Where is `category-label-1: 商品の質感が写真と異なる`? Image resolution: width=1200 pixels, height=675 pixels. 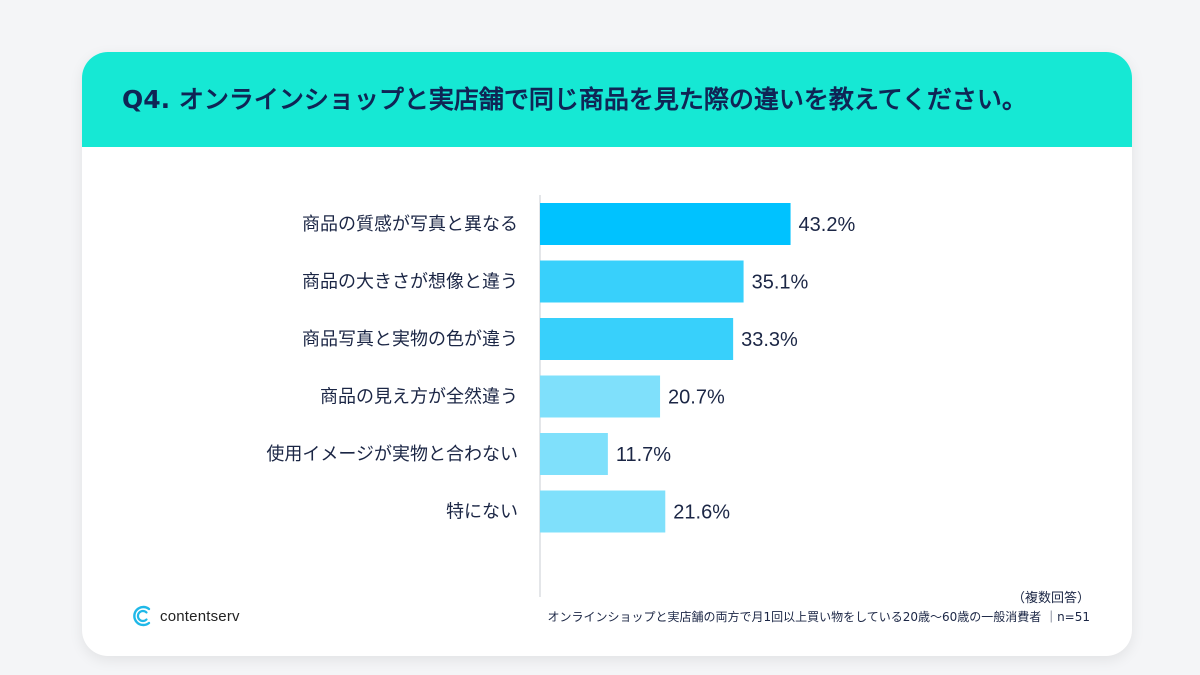
category-label-1: 商品の質感が写真と異なる is located at coordinates (410, 224).